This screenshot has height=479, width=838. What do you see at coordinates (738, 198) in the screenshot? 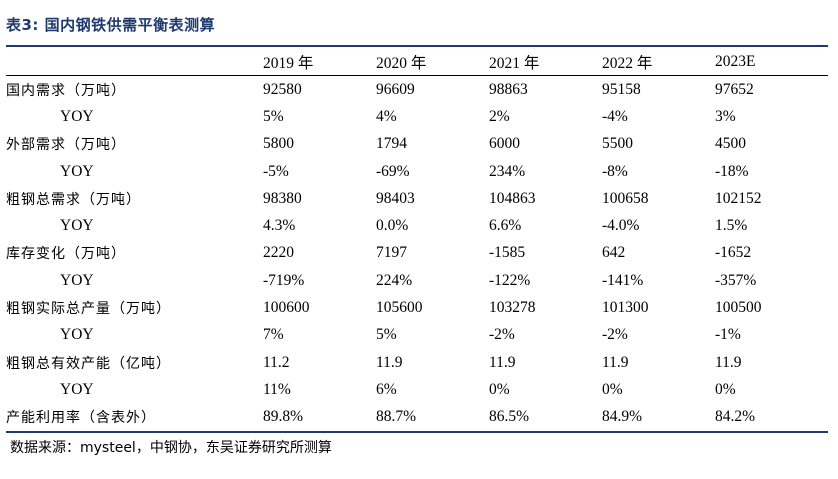
I see `table-cell: 102152` at bounding box center [738, 198].